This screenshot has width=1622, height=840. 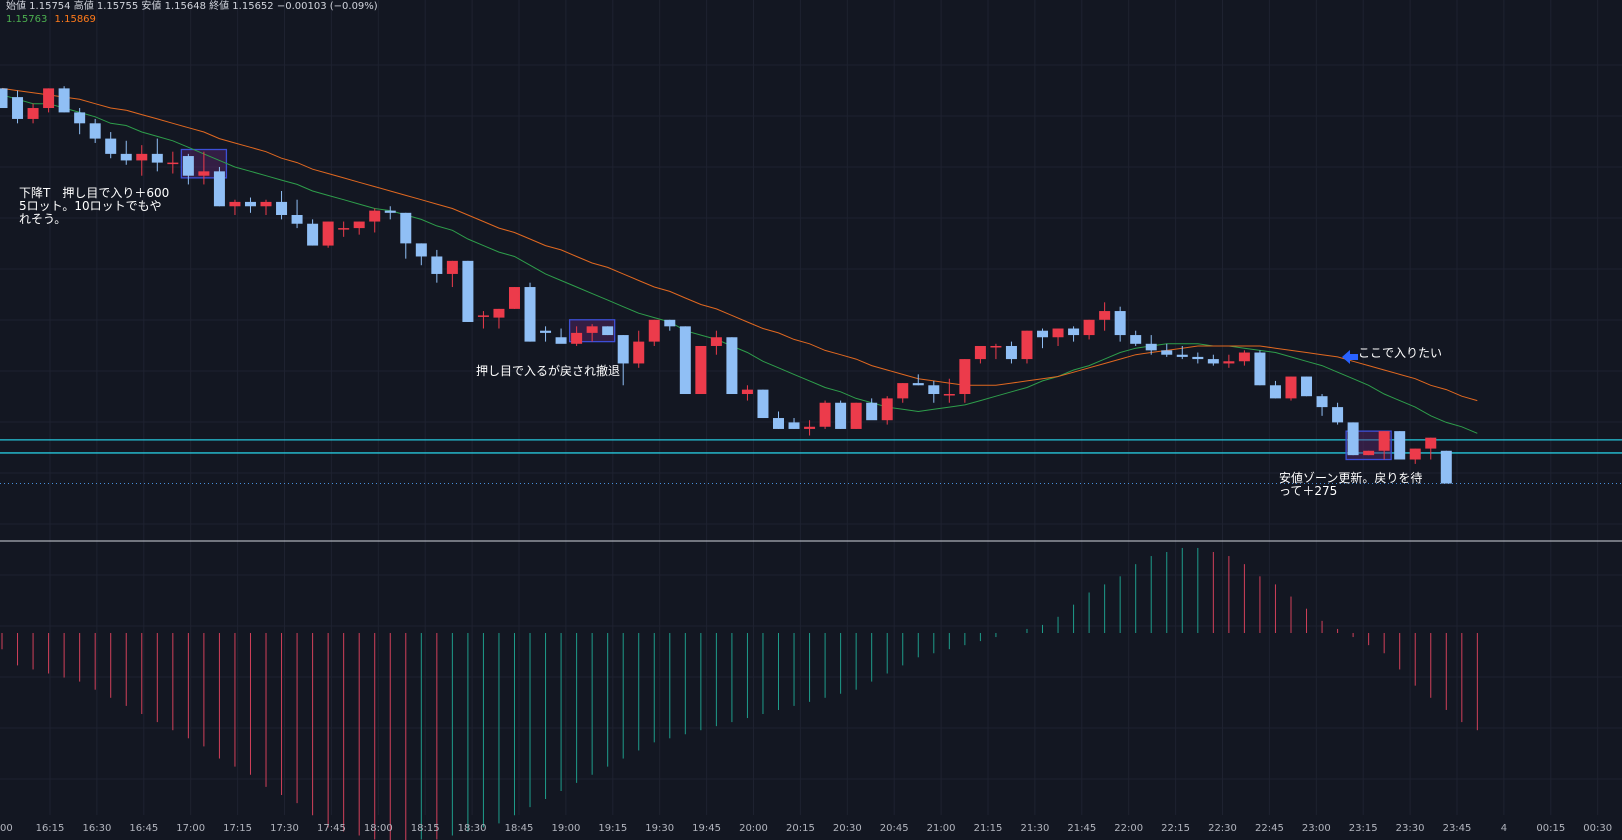 What do you see at coordinates (378, 828) in the screenshot?
I see `x-tick-label: 18:00` at bounding box center [378, 828].